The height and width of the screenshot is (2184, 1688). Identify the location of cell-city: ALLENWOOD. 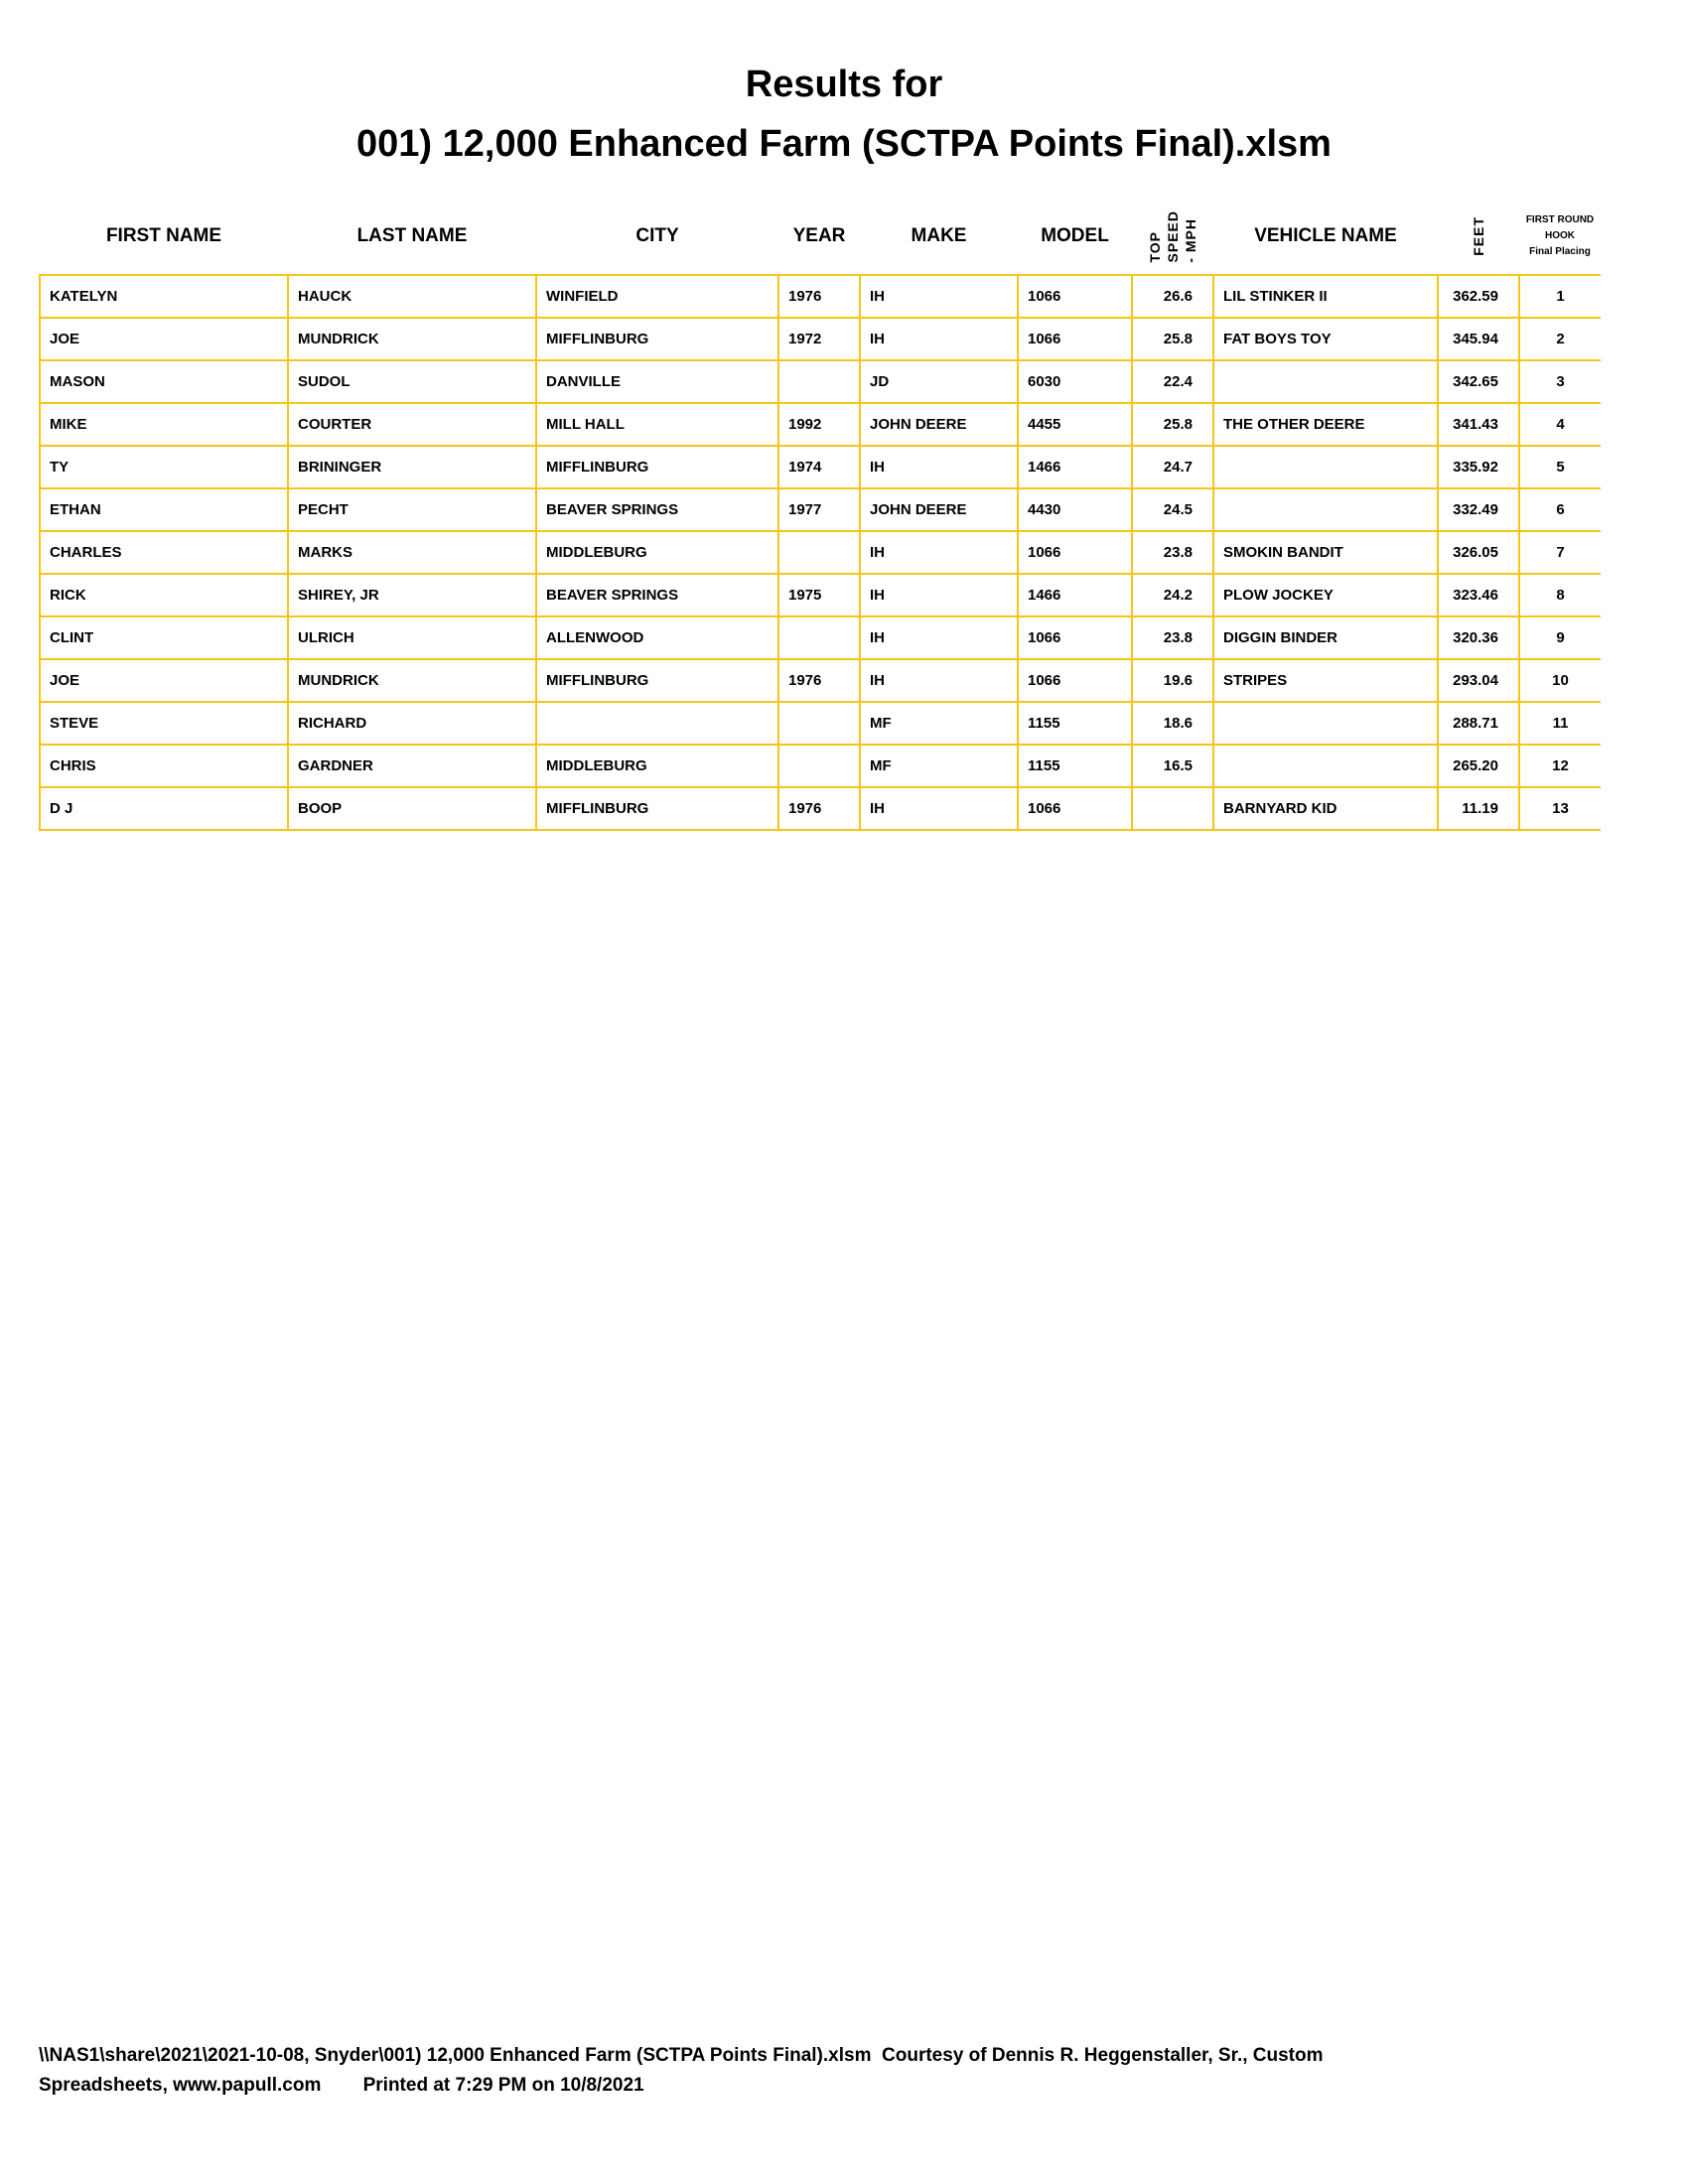
(657, 637).